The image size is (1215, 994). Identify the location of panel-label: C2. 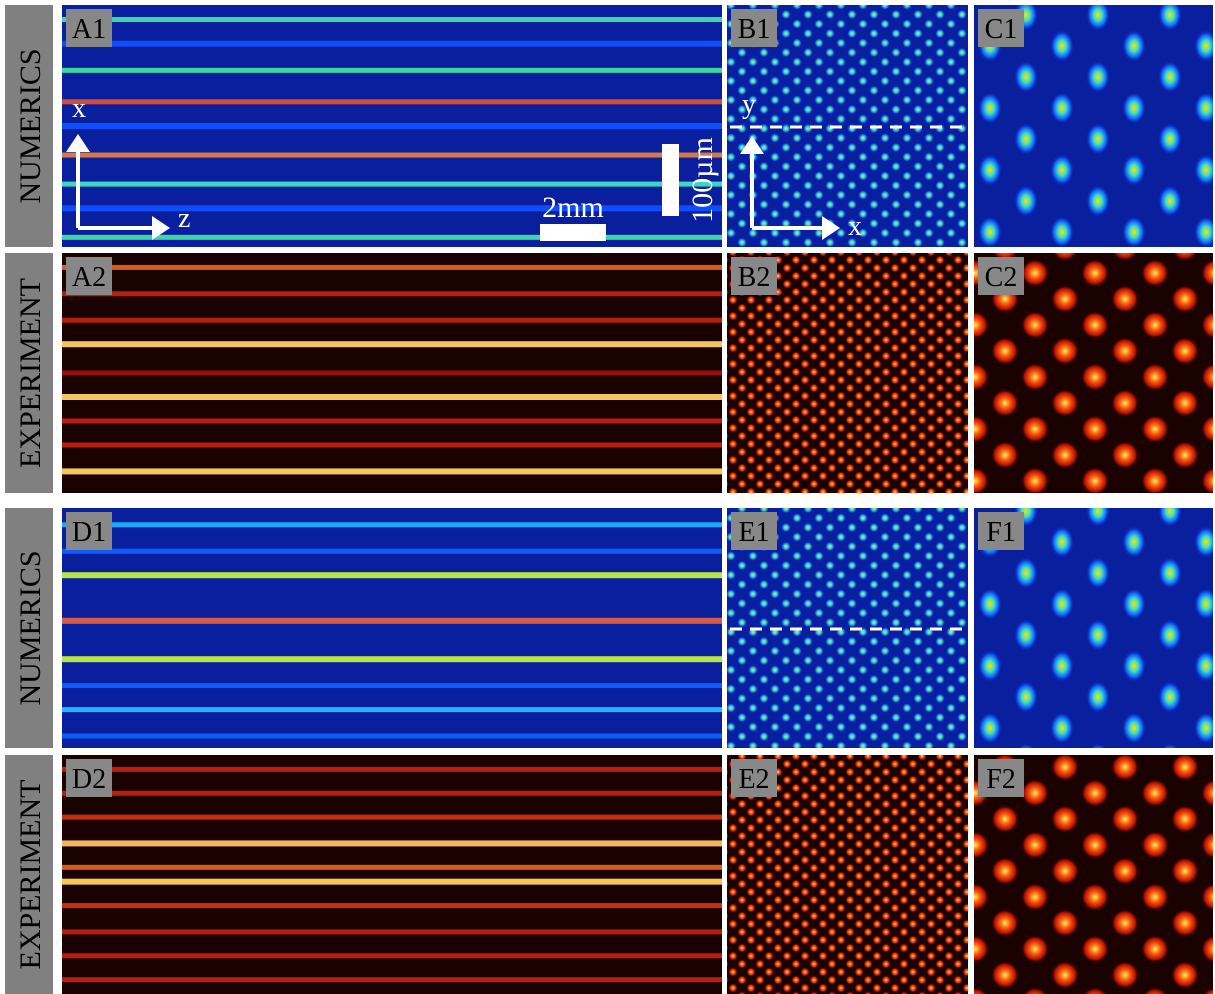
(1001, 277).